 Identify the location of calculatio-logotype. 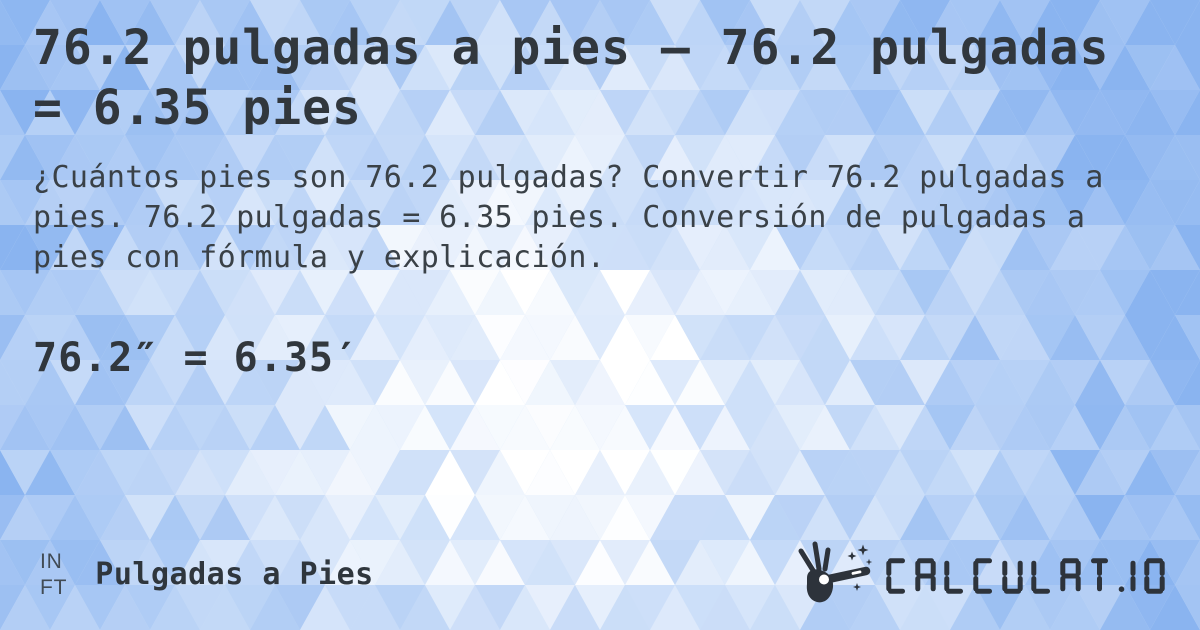
(1025, 576).